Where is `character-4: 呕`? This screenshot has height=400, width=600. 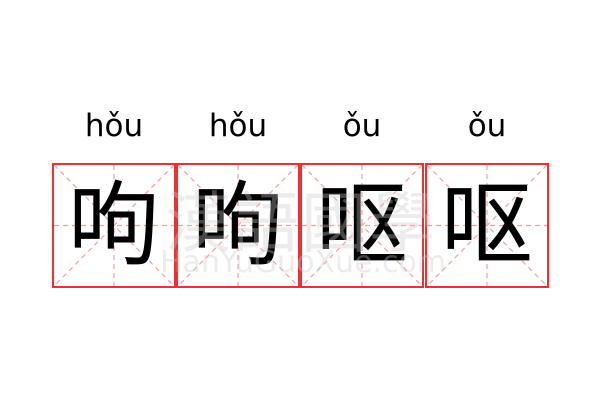 character-4: 呕 is located at coordinates (486, 225).